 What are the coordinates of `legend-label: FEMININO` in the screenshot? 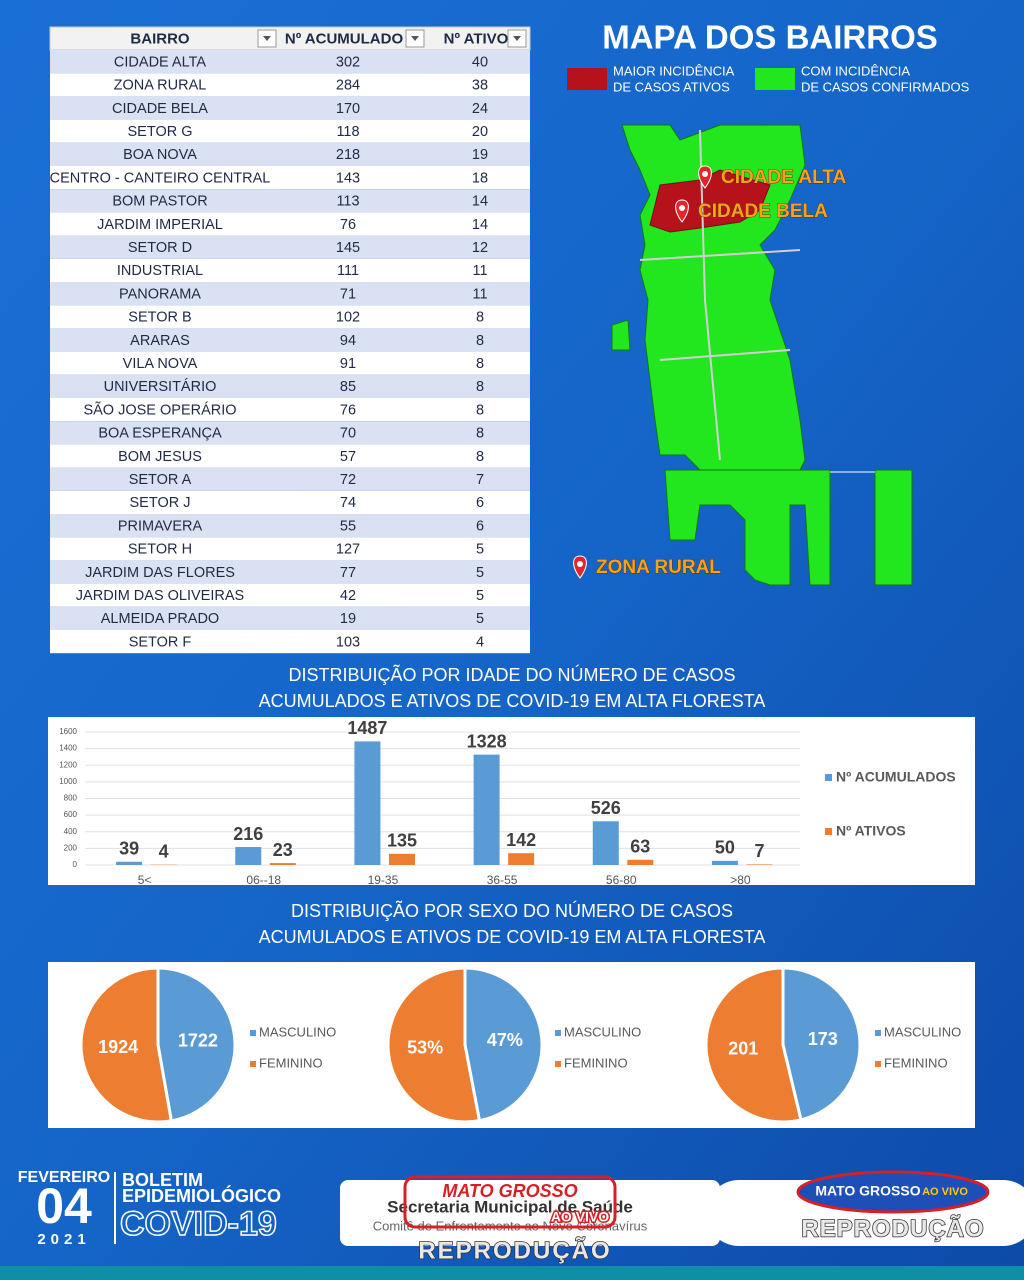 It's located at (596, 1062).